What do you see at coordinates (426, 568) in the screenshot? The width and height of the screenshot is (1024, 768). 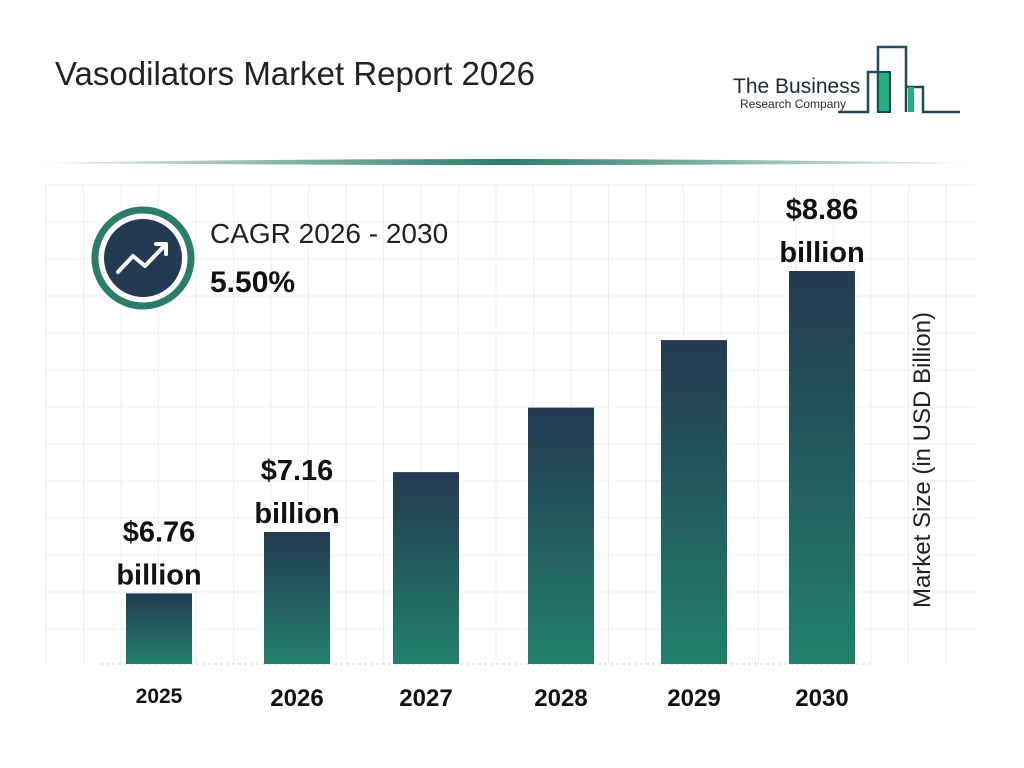 I see `bar-2027` at bounding box center [426, 568].